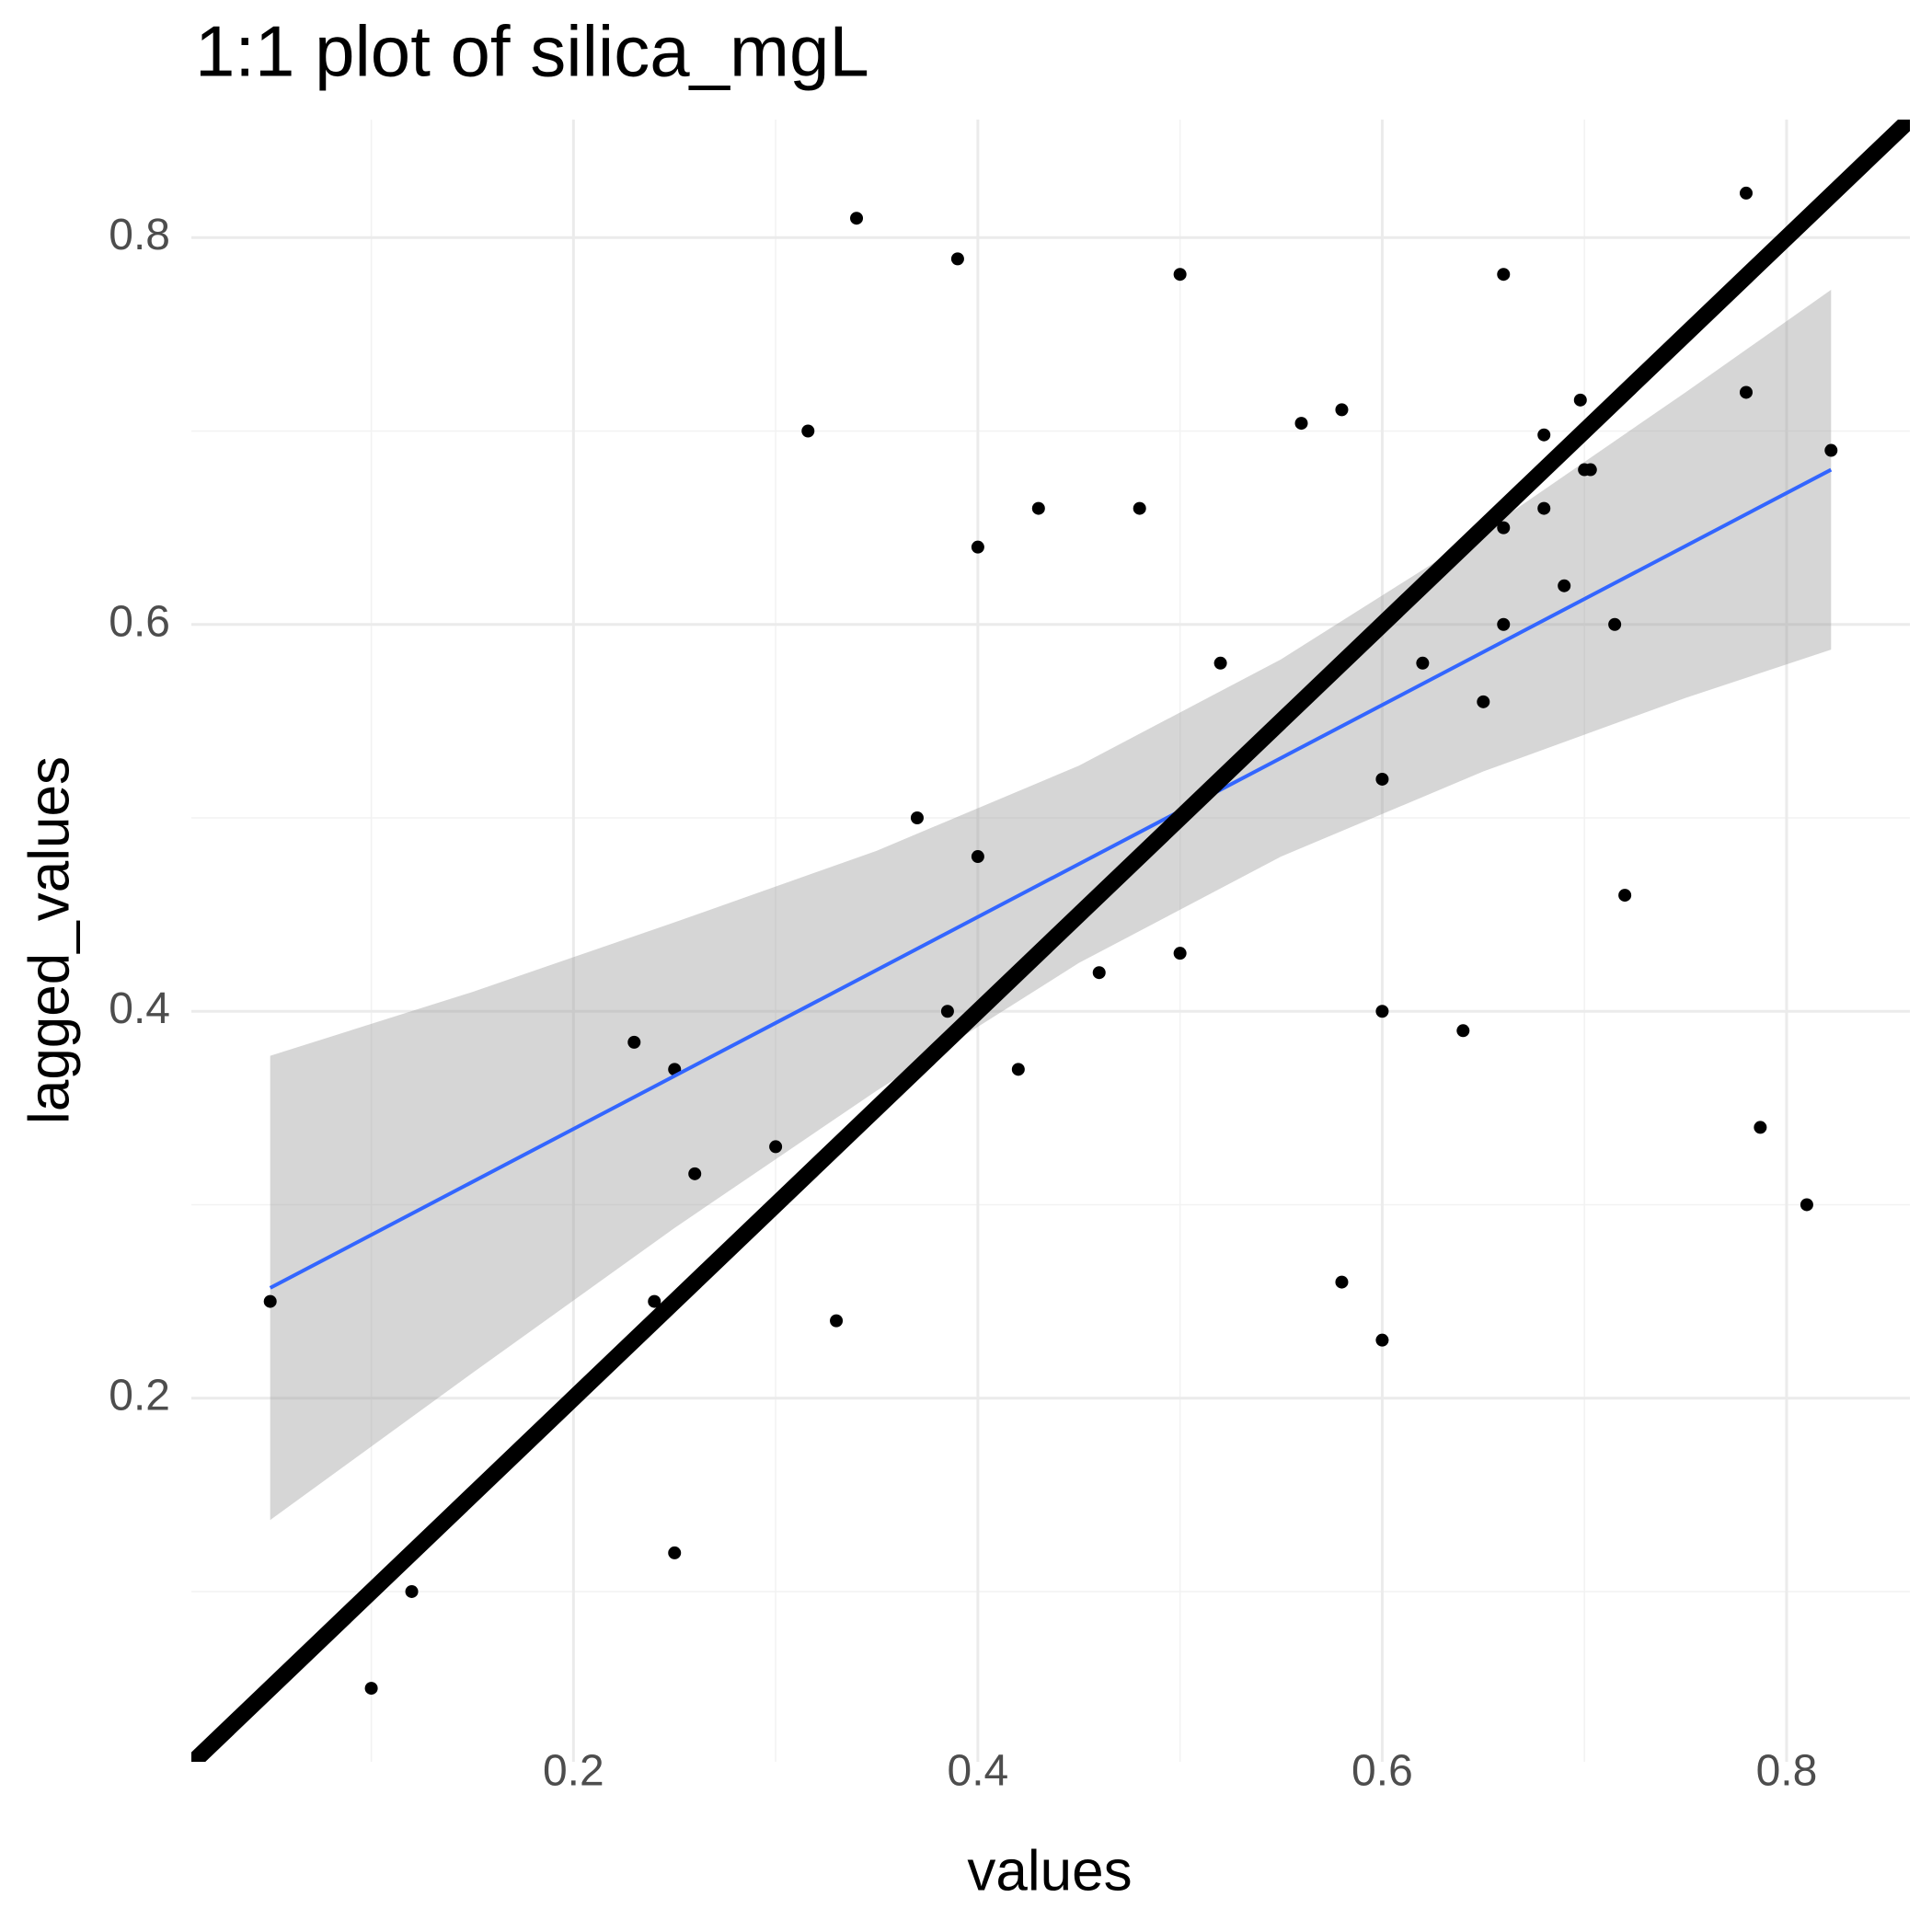 The height and width of the screenshot is (1932, 1932). Describe the element at coordinates (1382, 1771) in the screenshot. I see `x-tick-label: 0.6` at that location.